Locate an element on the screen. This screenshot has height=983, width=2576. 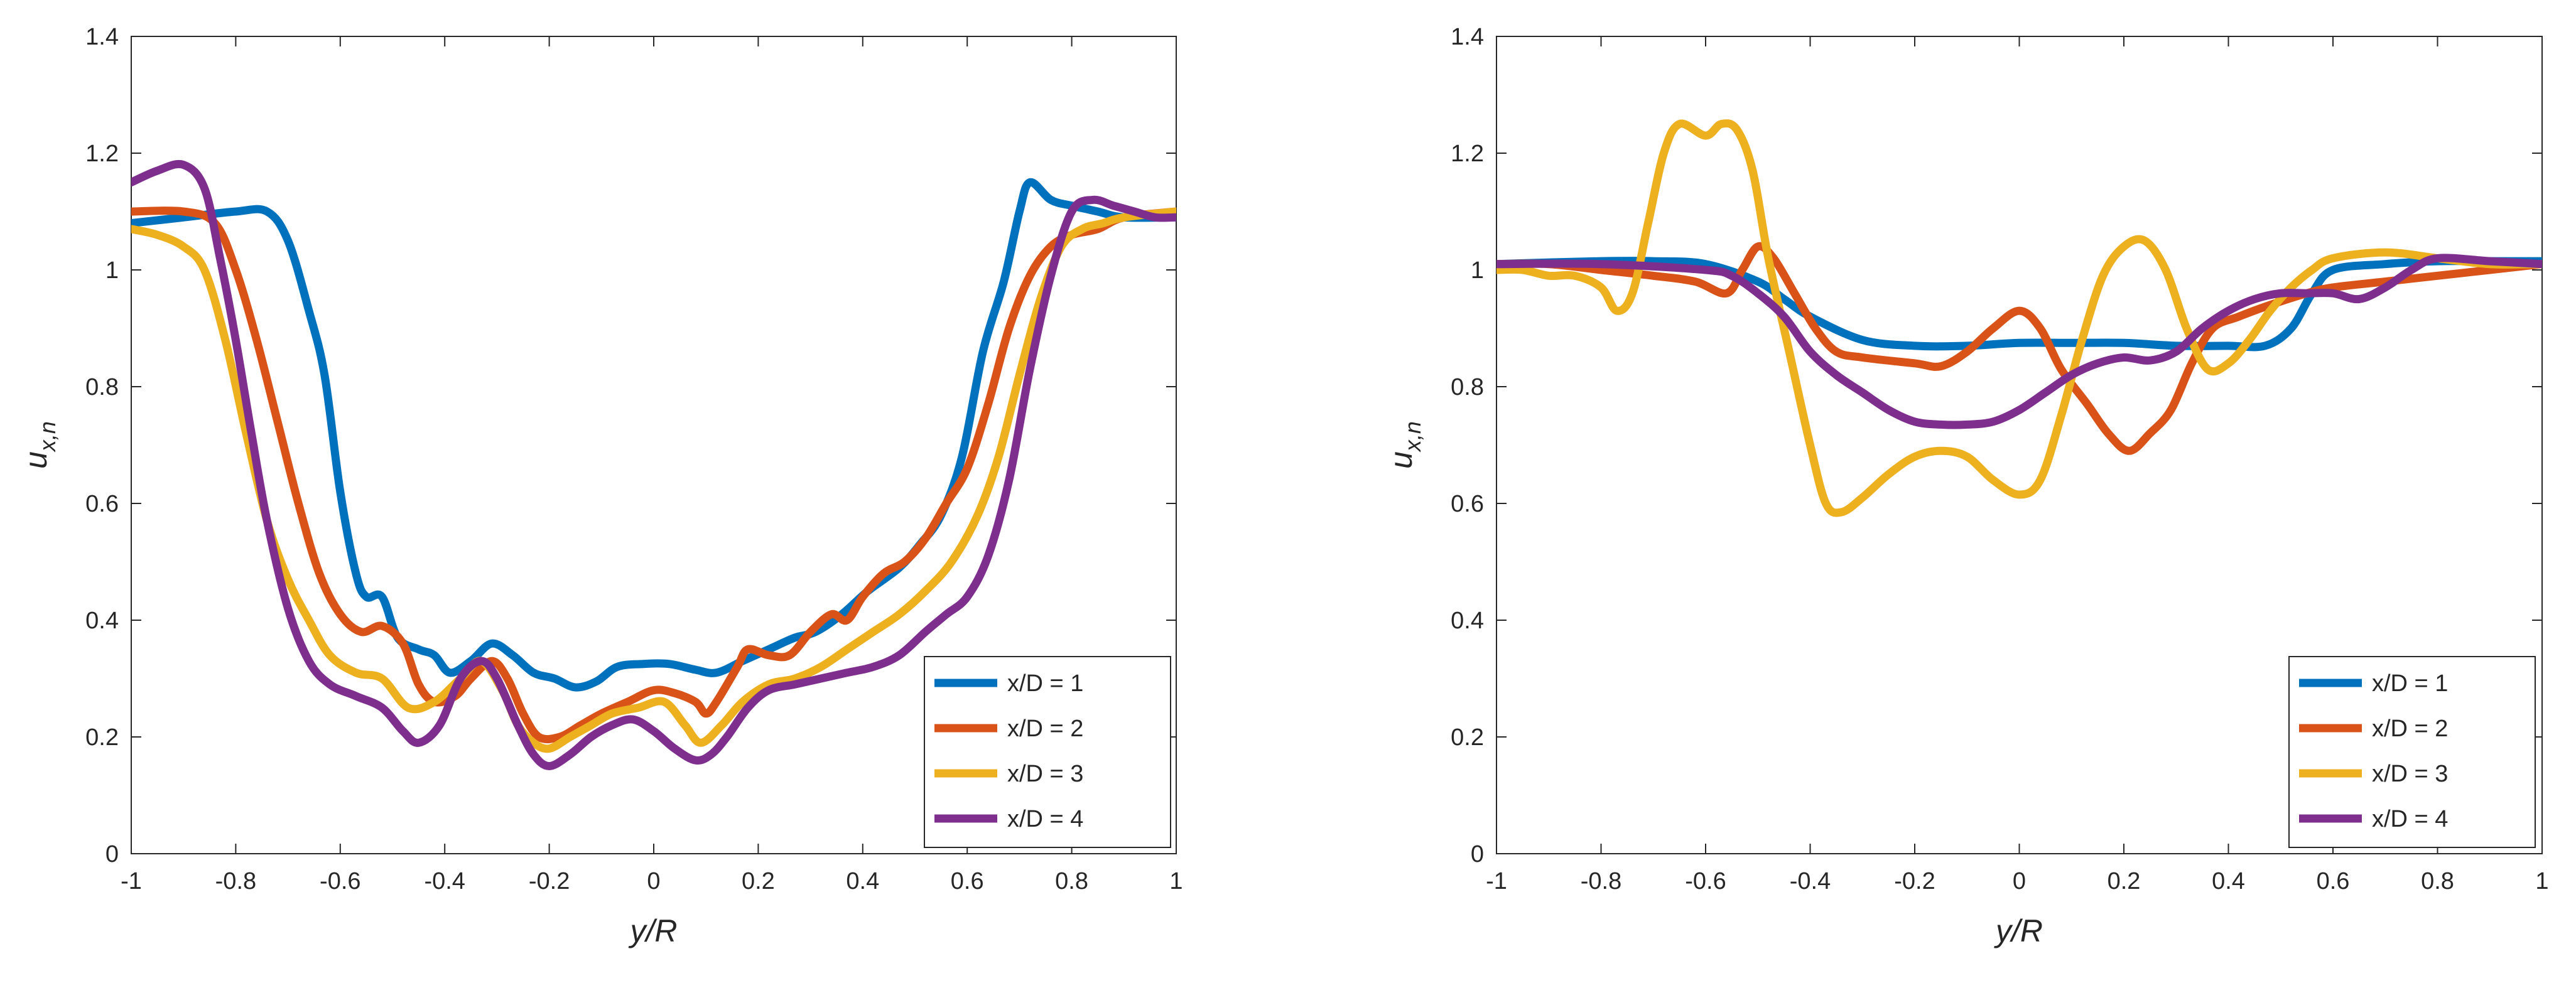
legend-box is located at coordinates (1048, 752).